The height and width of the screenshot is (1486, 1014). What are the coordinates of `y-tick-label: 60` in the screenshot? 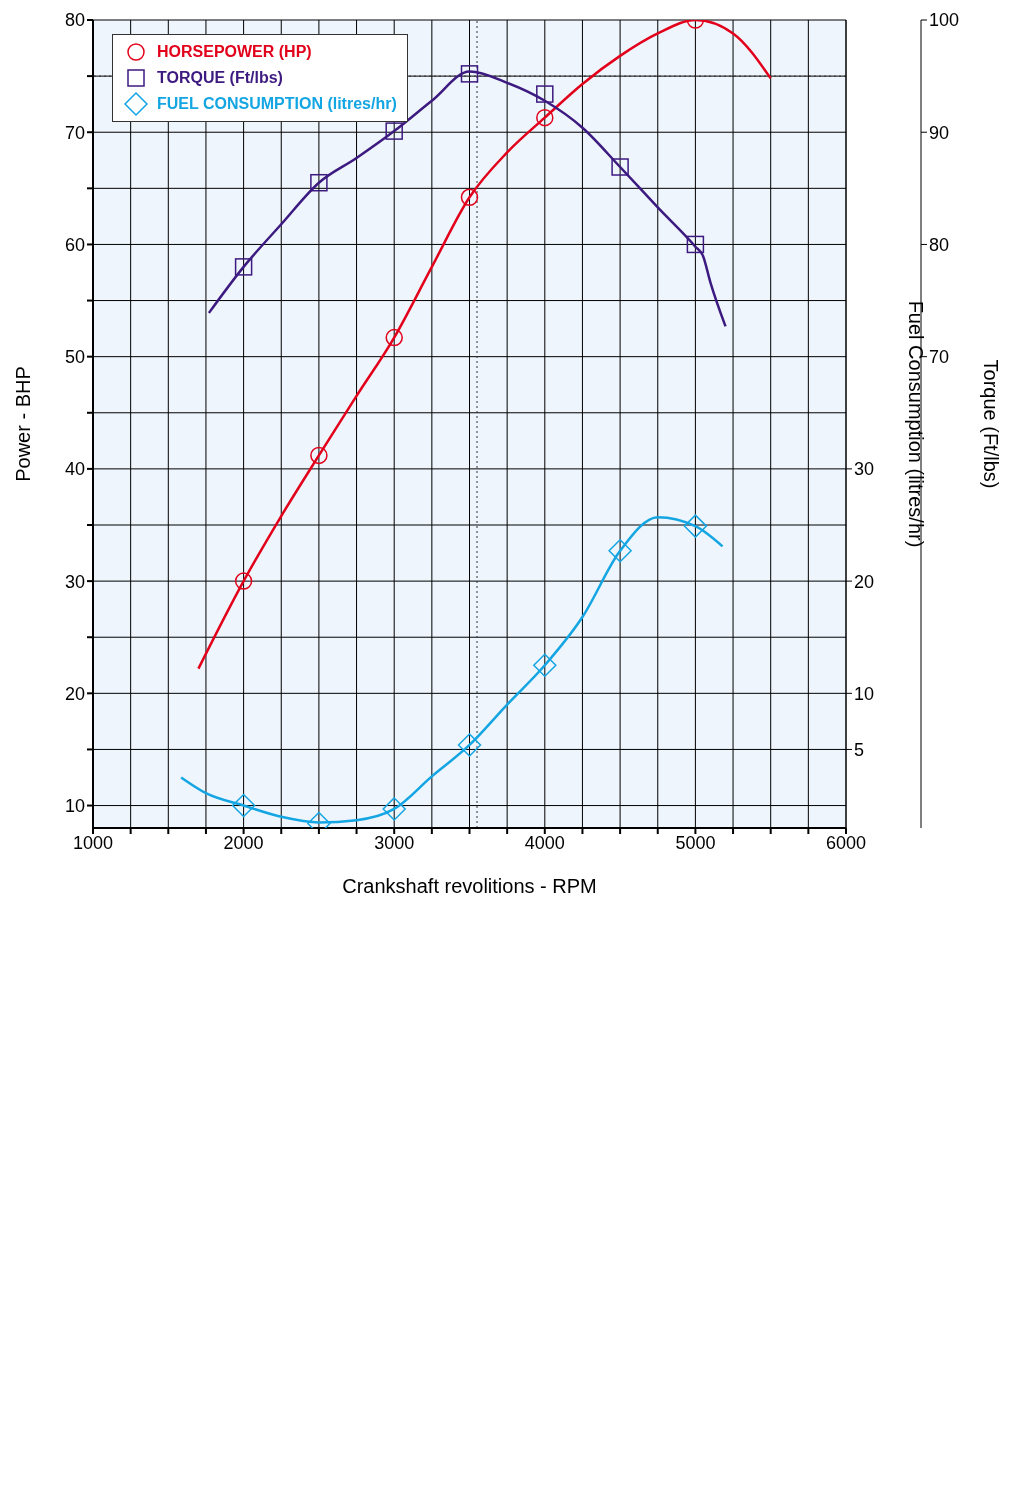 It's located at (74, 244).